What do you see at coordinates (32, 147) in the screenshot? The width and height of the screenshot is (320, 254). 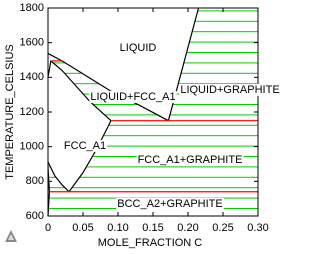 I see `y-tick-label: 1000` at bounding box center [32, 147].